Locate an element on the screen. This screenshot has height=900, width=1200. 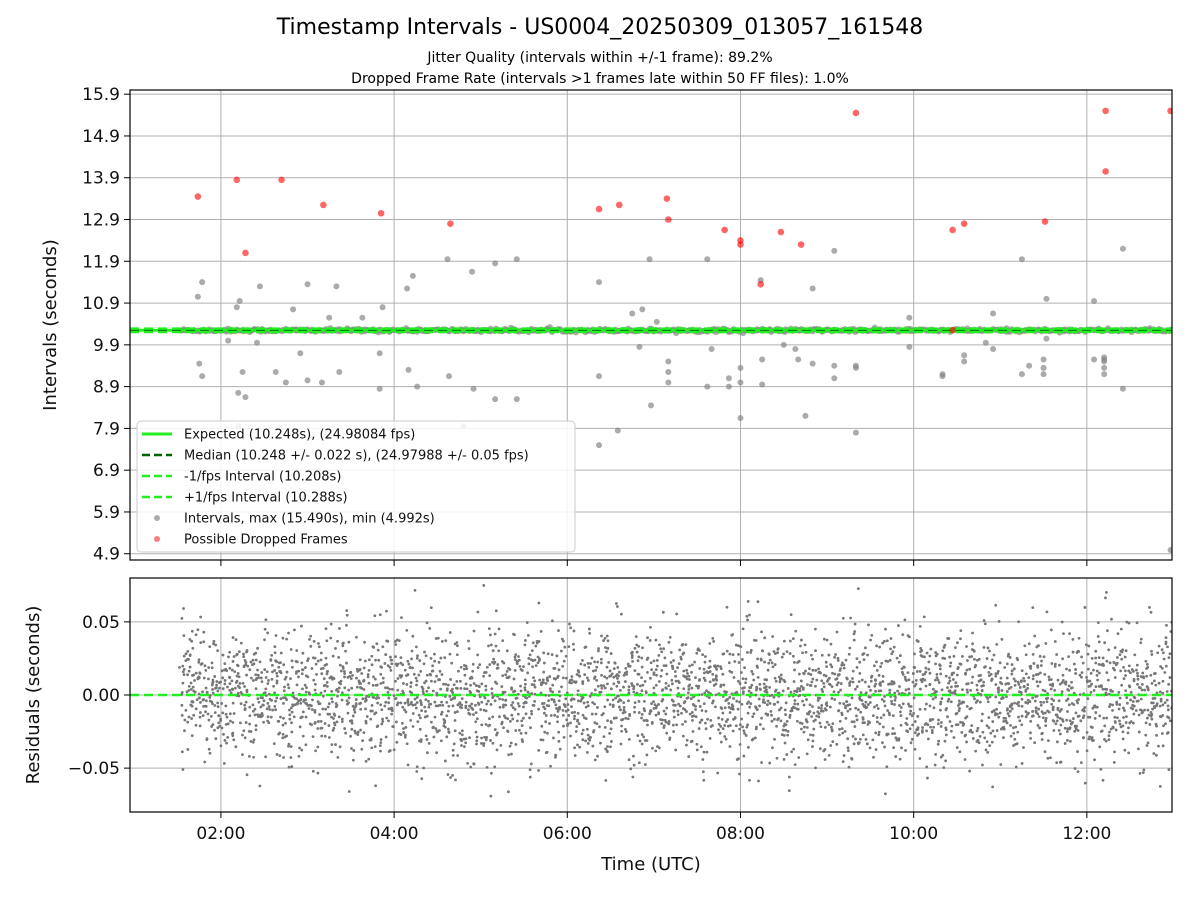
legend-marker is located at coordinates (157, 539).